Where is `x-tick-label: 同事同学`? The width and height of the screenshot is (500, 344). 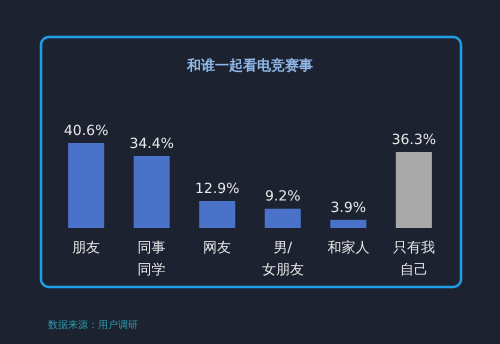 x-tick-label: 同事同学 is located at coordinates (152, 259).